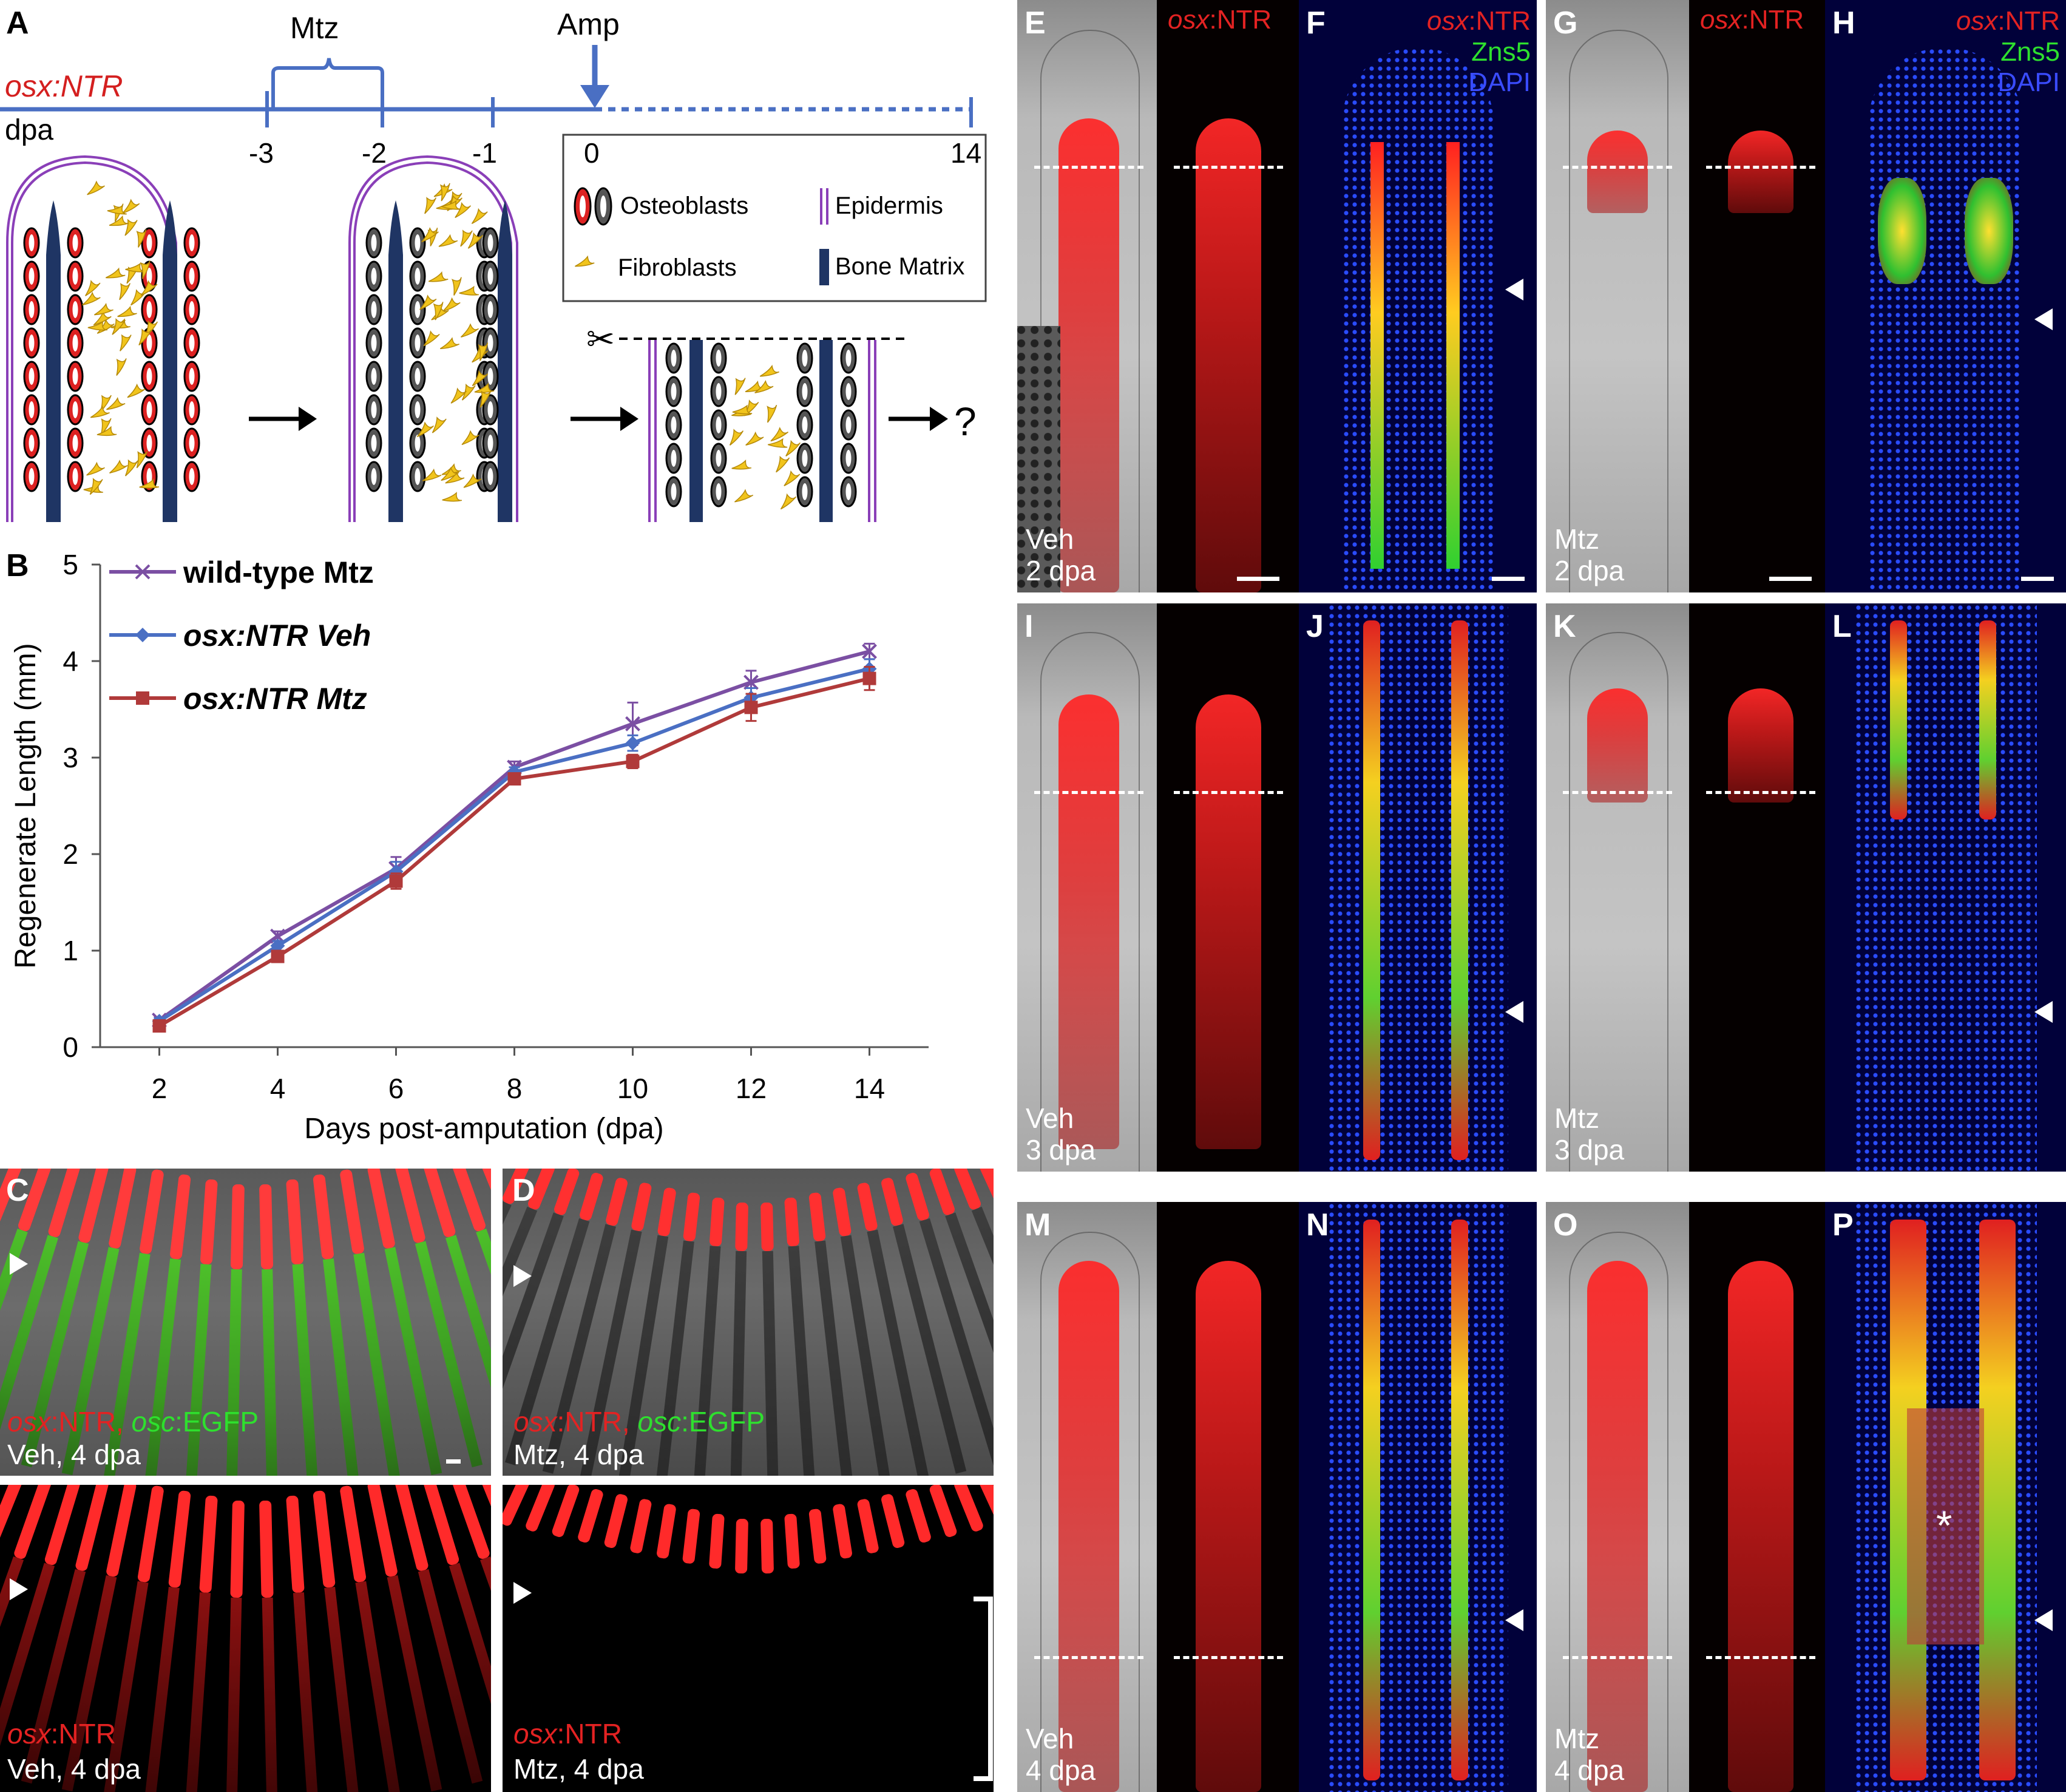 This screenshot has width=2066, height=1792. Describe the element at coordinates (142, 698) in the screenshot. I see `legend-marker` at that location.